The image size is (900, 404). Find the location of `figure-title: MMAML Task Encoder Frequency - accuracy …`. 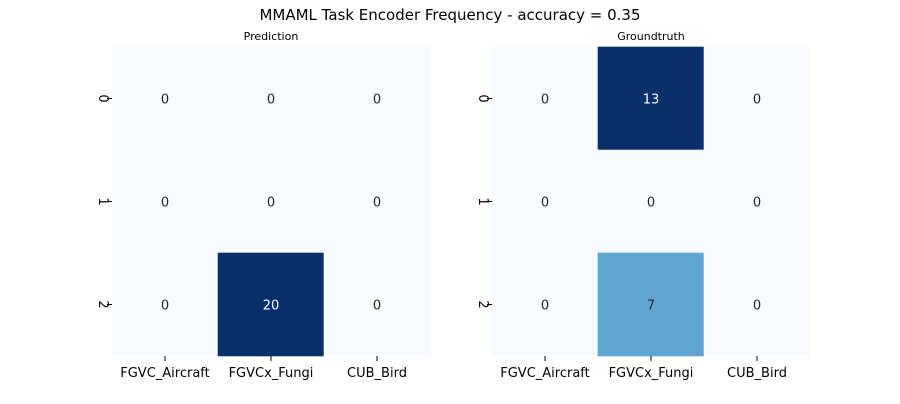

figure-title: MMAML Task Encoder Frequency - accuracy … is located at coordinates (449, 15).